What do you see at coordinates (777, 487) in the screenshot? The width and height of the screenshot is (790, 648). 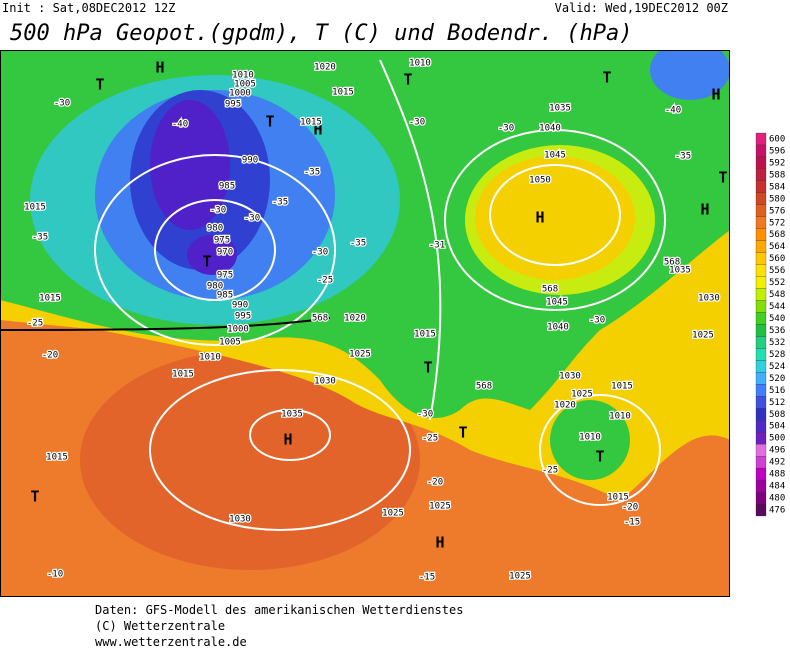 I see `colorbar-label: 484` at bounding box center [777, 487].